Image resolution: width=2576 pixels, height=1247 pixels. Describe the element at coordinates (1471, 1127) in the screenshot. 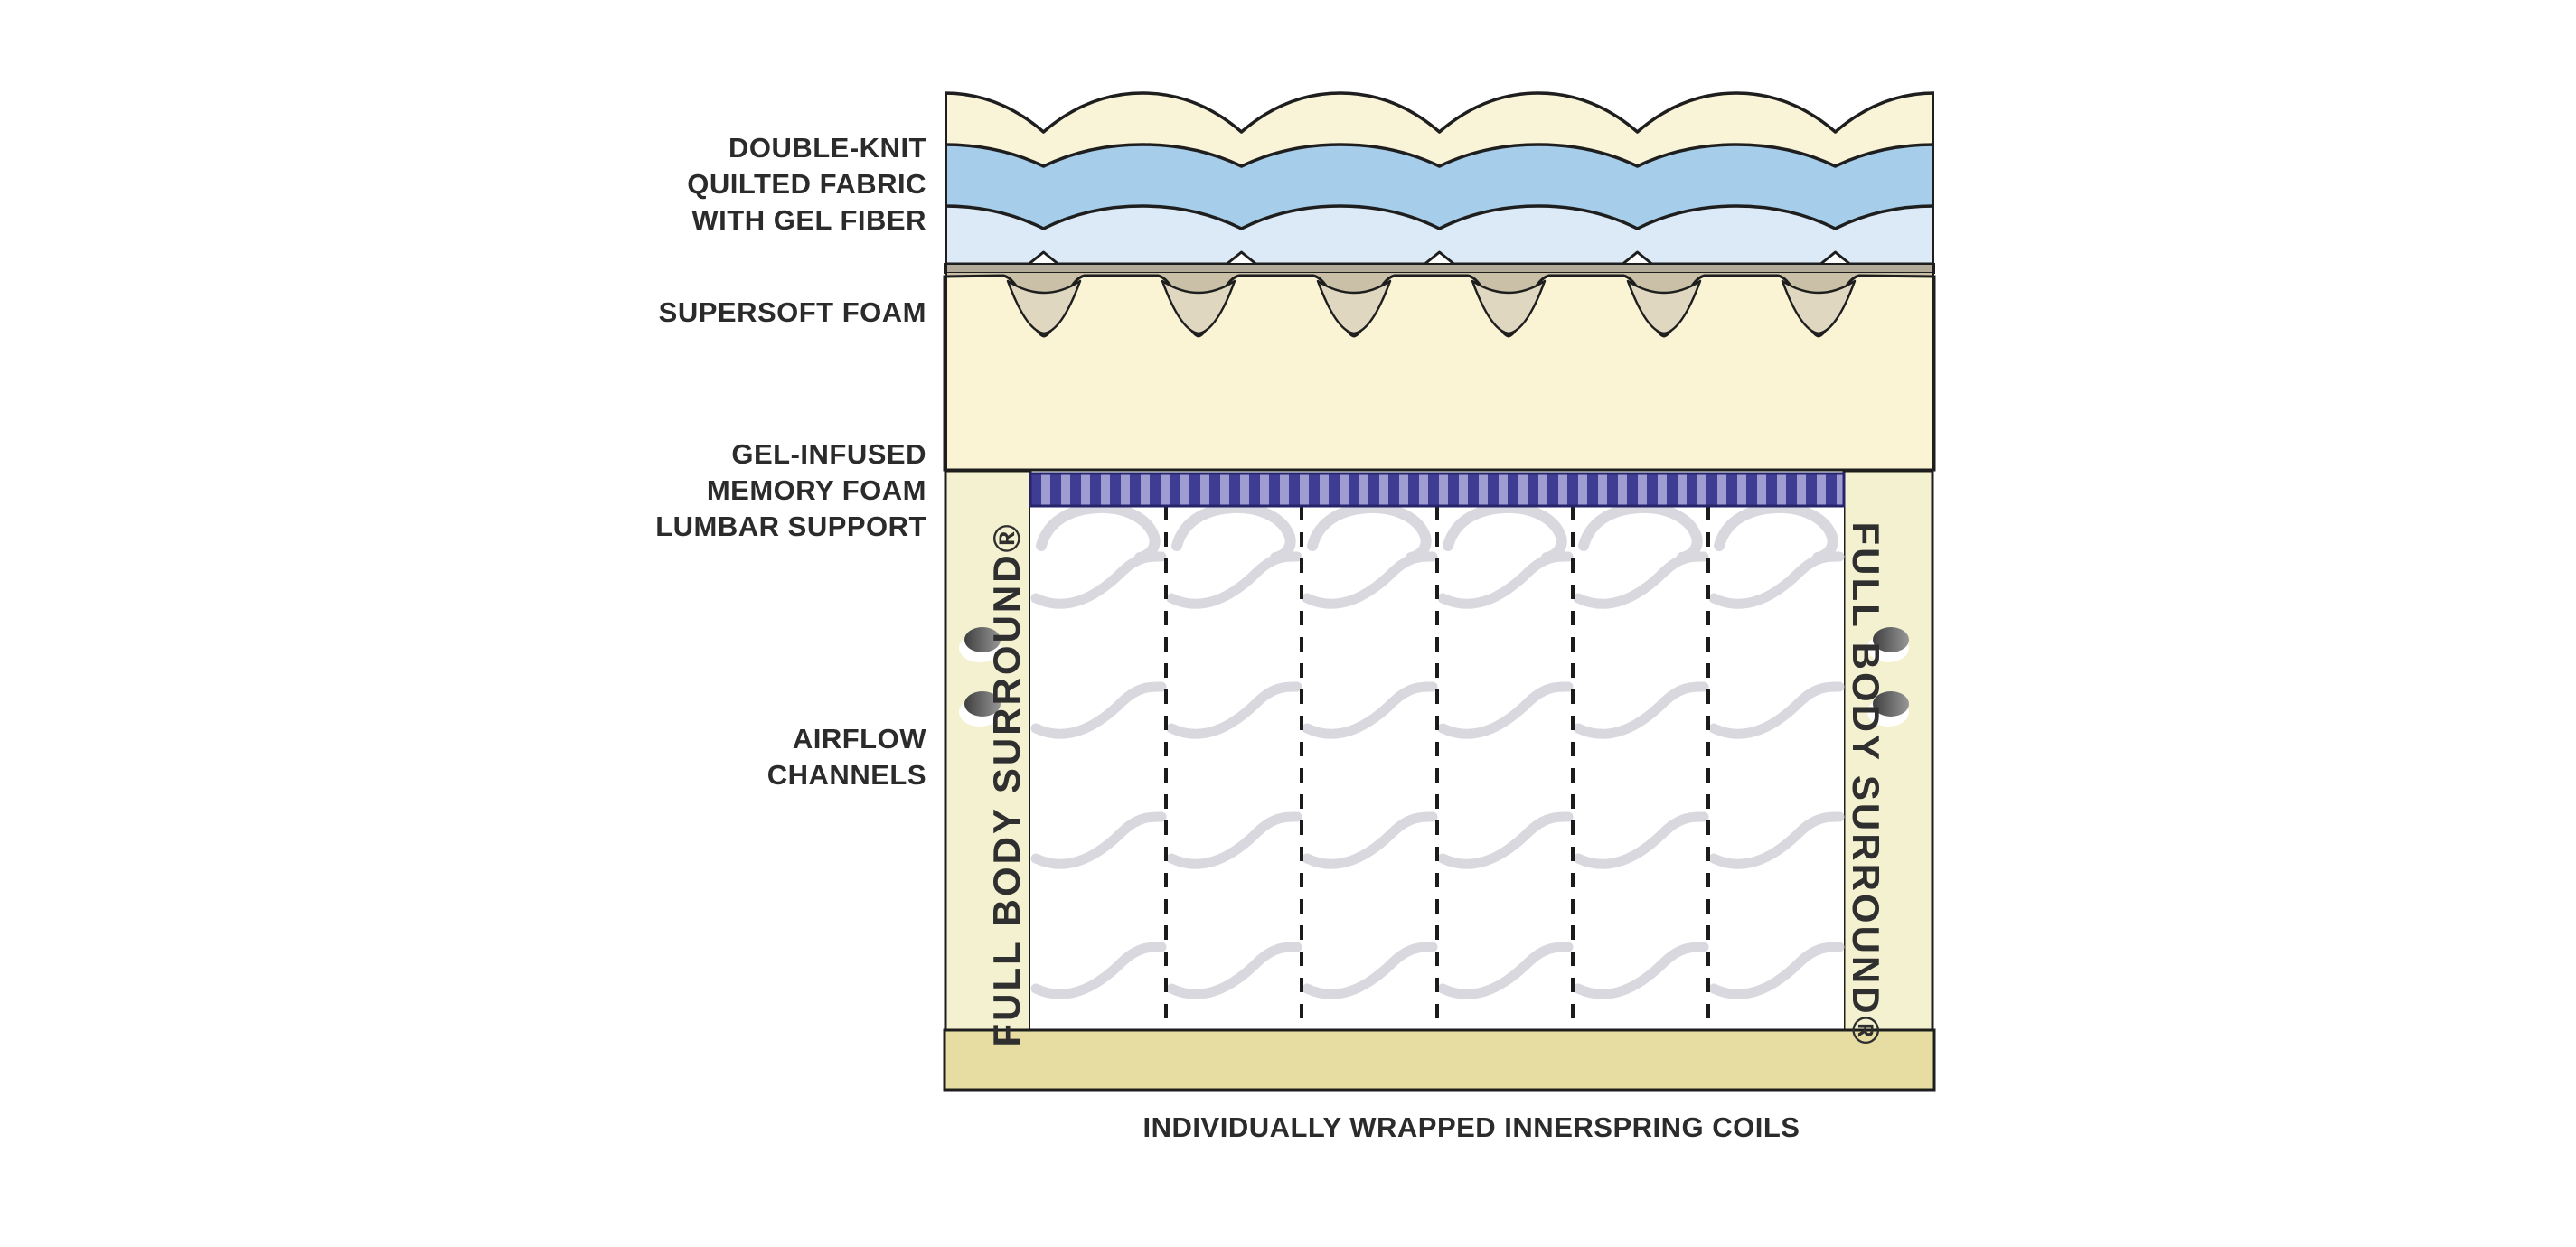

I see `label-innerspring-coils: INDIVIDUALLY WRAPPED INNERSPRING COILS` at that location.